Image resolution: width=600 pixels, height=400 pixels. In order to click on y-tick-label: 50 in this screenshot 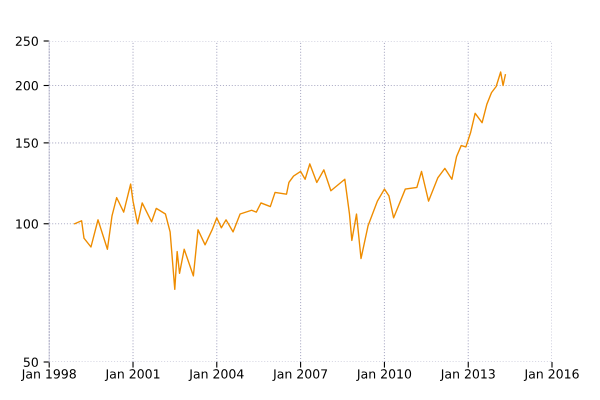, I will do `click(31, 362)`.